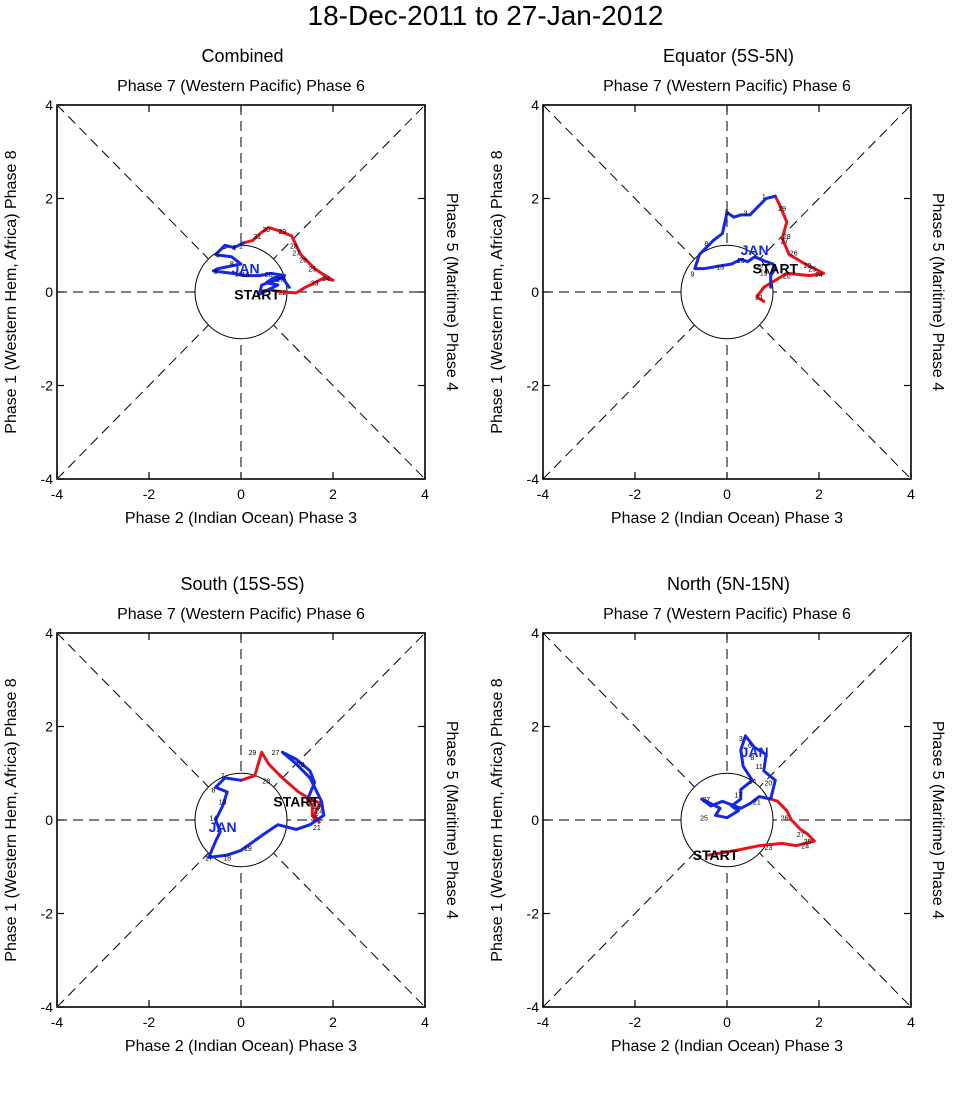 Image resolution: width=971 pixels, height=1094 pixels. What do you see at coordinates (790, 248) in the screenshot?
I see `trajectory-december` at bounding box center [790, 248].